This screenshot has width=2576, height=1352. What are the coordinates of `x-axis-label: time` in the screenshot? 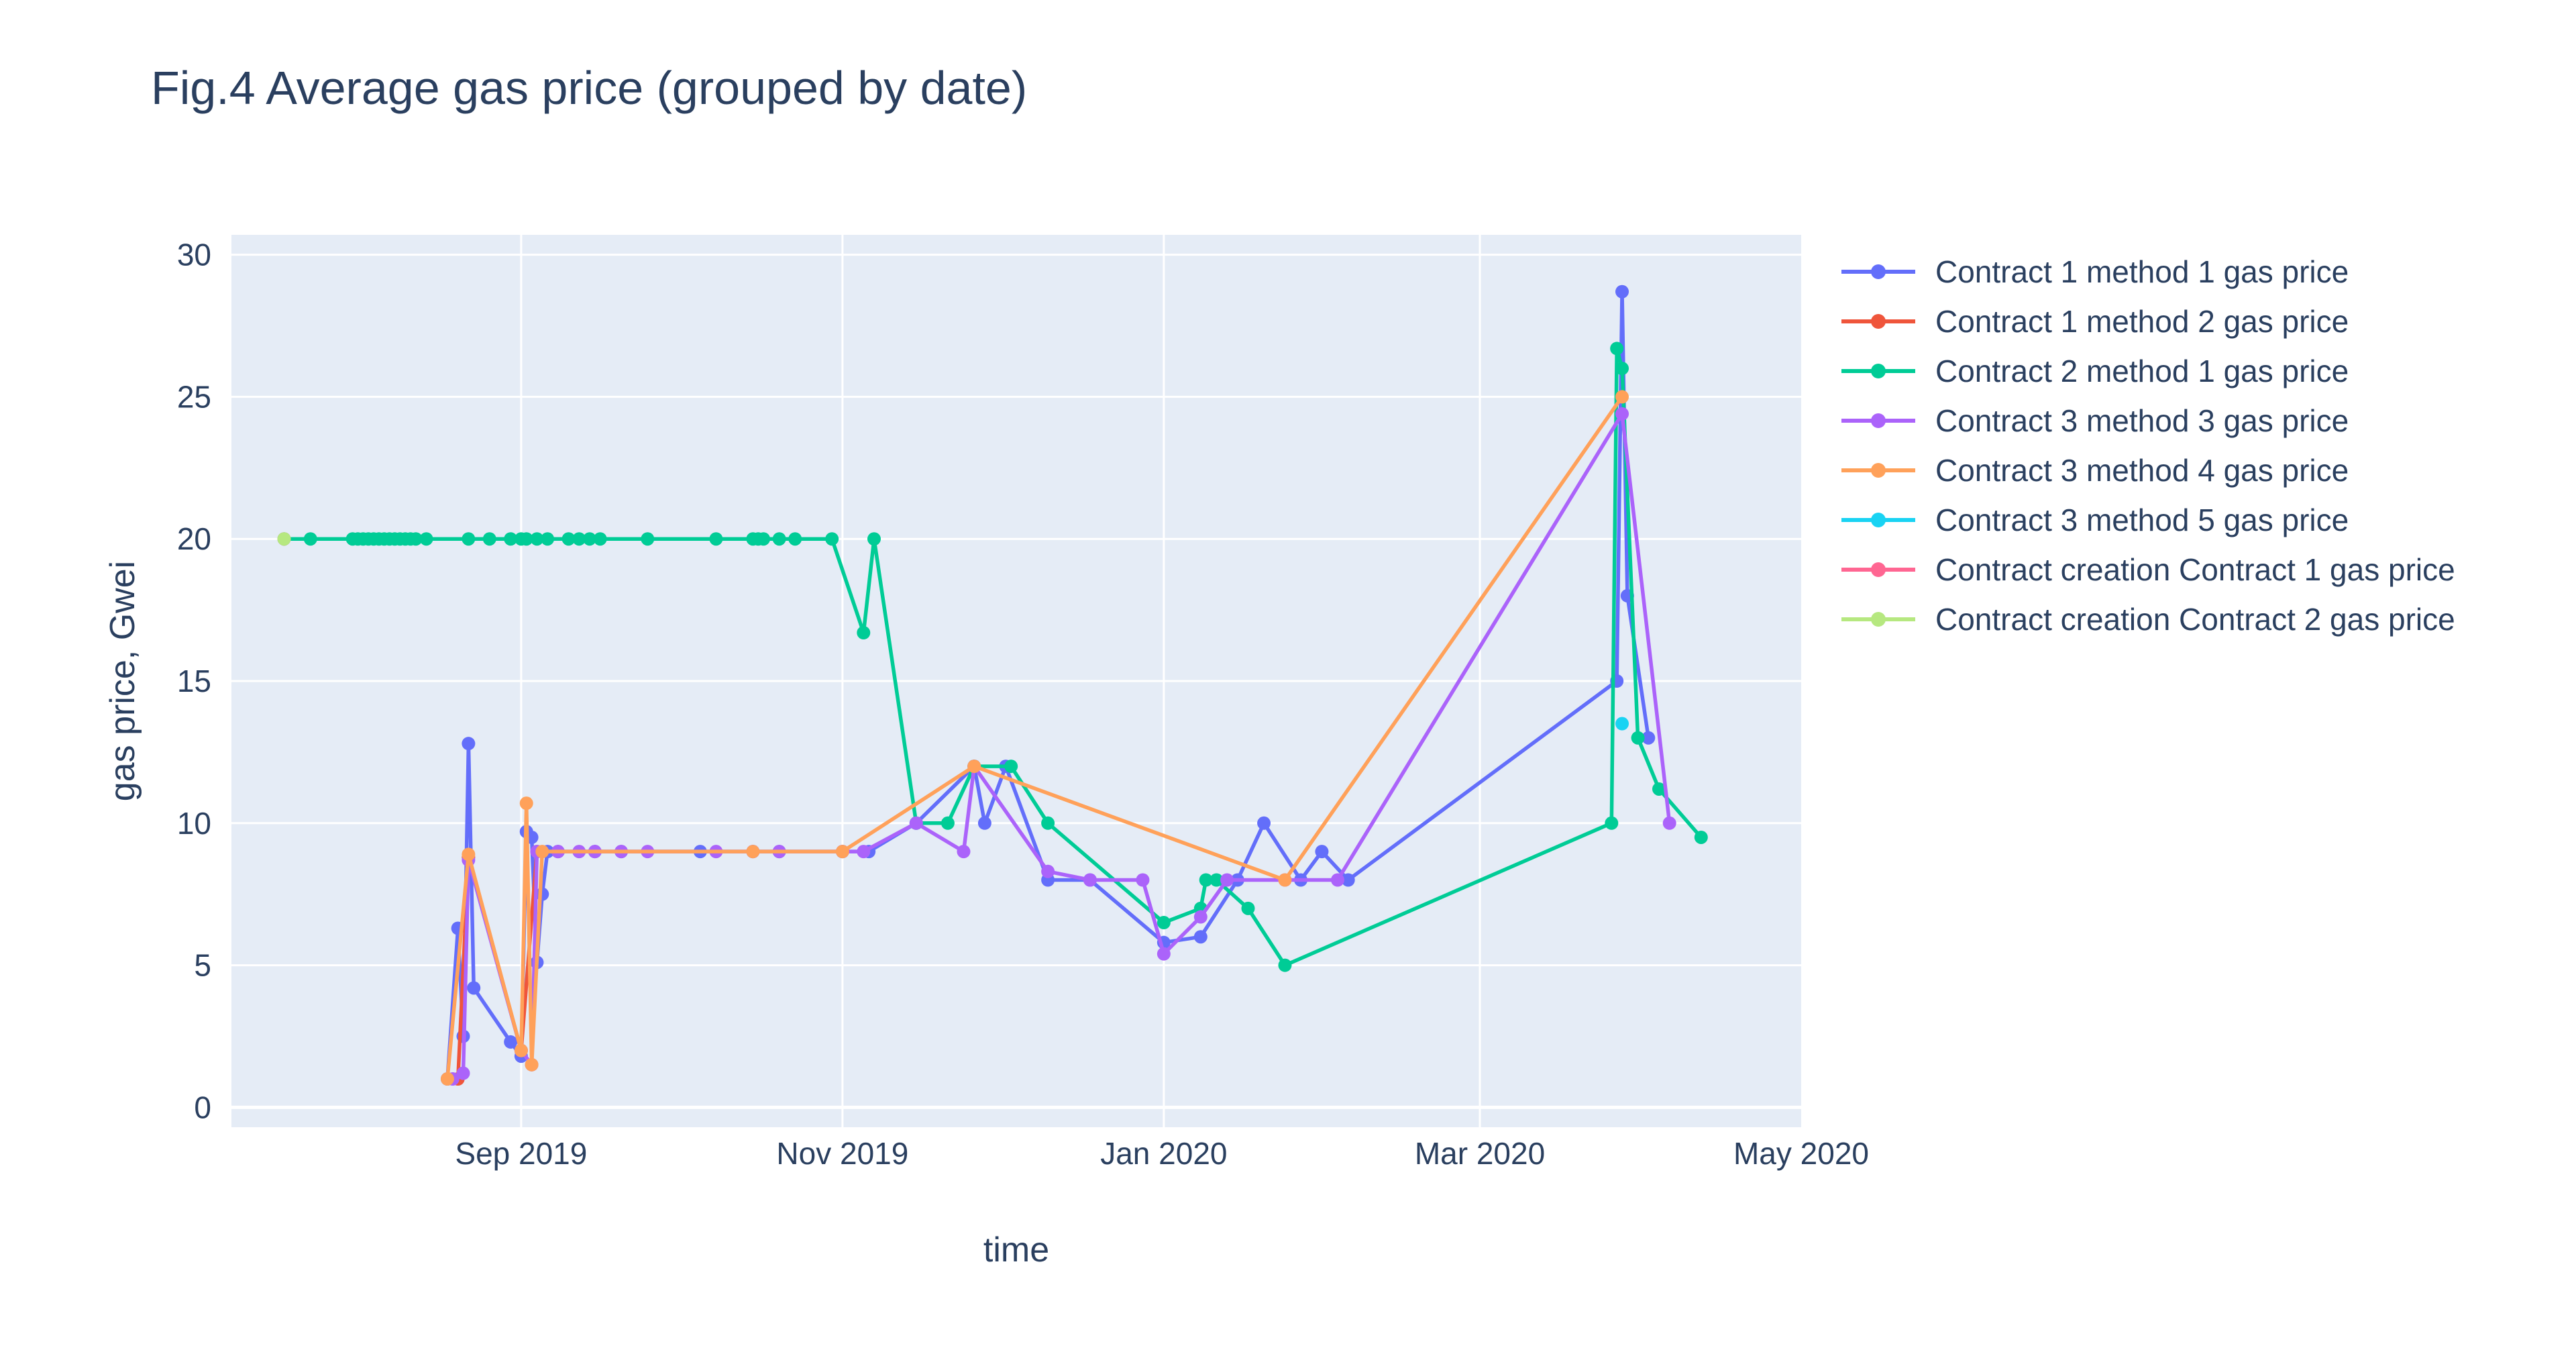 It's located at (1016, 1250).